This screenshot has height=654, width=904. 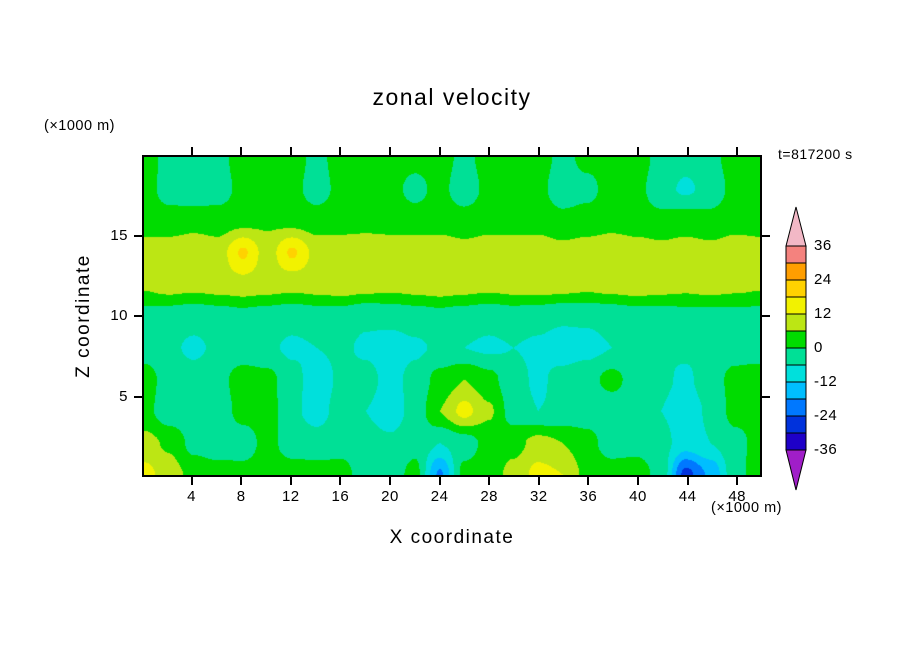 I want to click on x-tick-label: 44, so click(x=687, y=496).